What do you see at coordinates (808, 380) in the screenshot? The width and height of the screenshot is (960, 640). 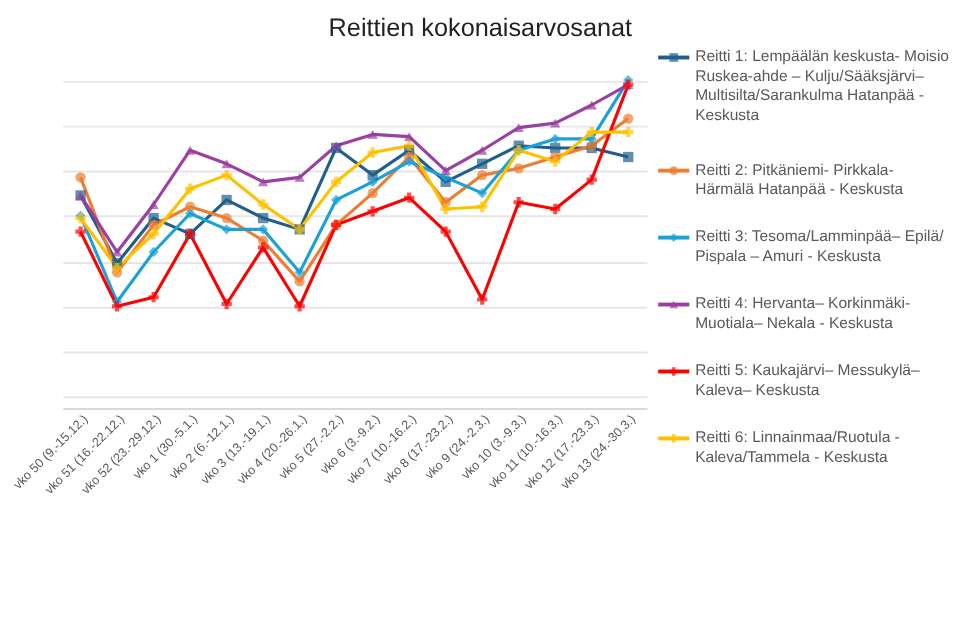 I see `legend-label: Reitti 5: Kaukajärvi– Messukylä– Kaleva– Keskusta` at bounding box center [808, 380].